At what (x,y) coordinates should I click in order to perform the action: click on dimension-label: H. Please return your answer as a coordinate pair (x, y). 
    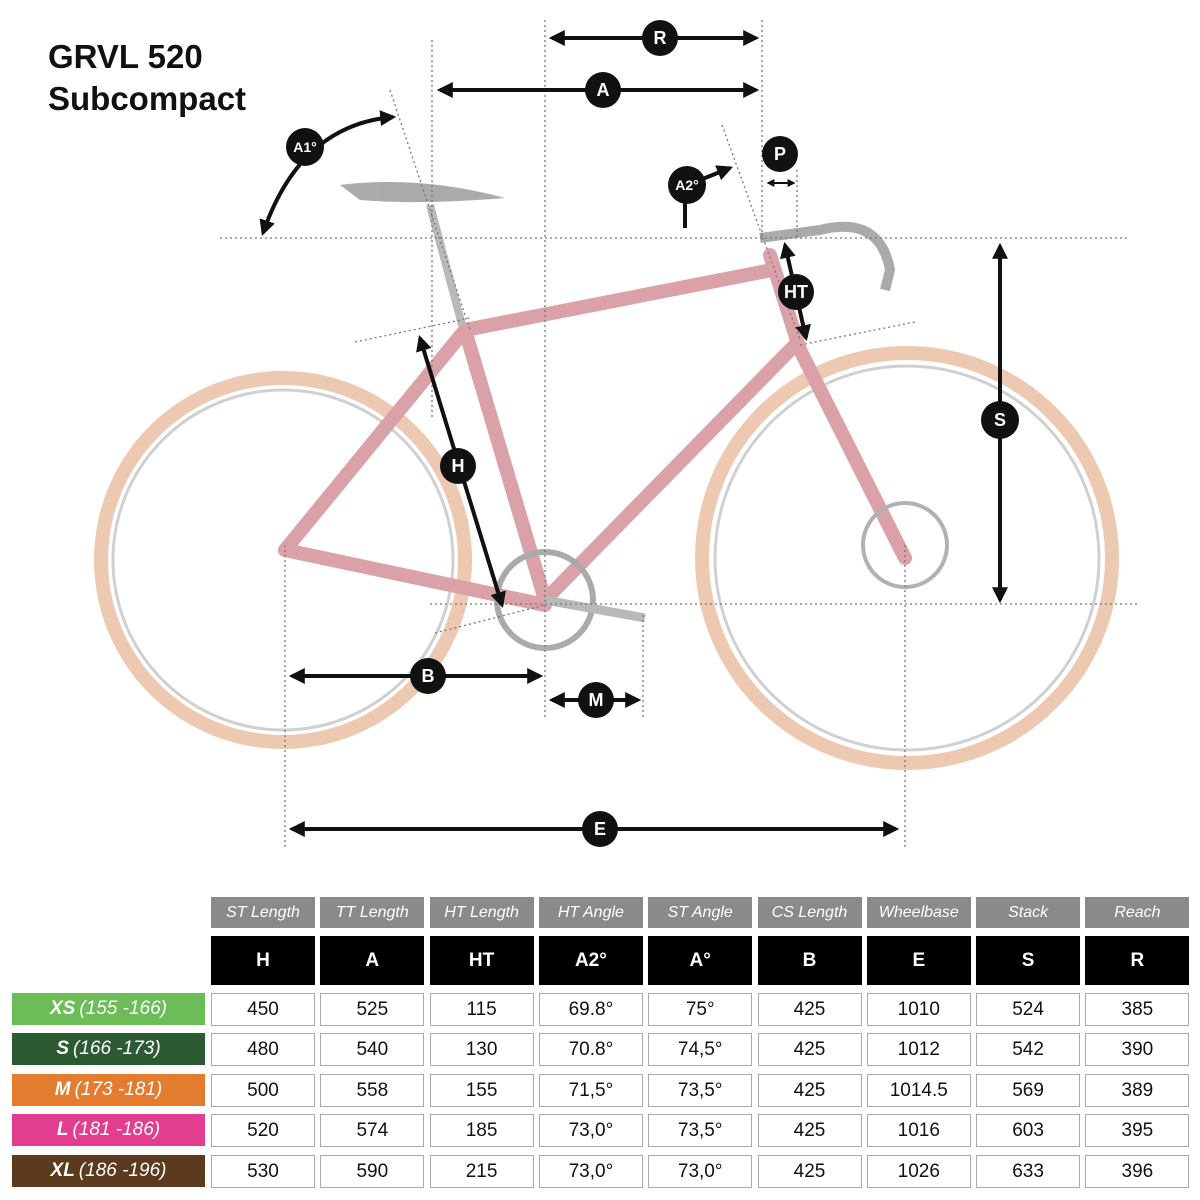
    Looking at the image, I should click on (458, 466).